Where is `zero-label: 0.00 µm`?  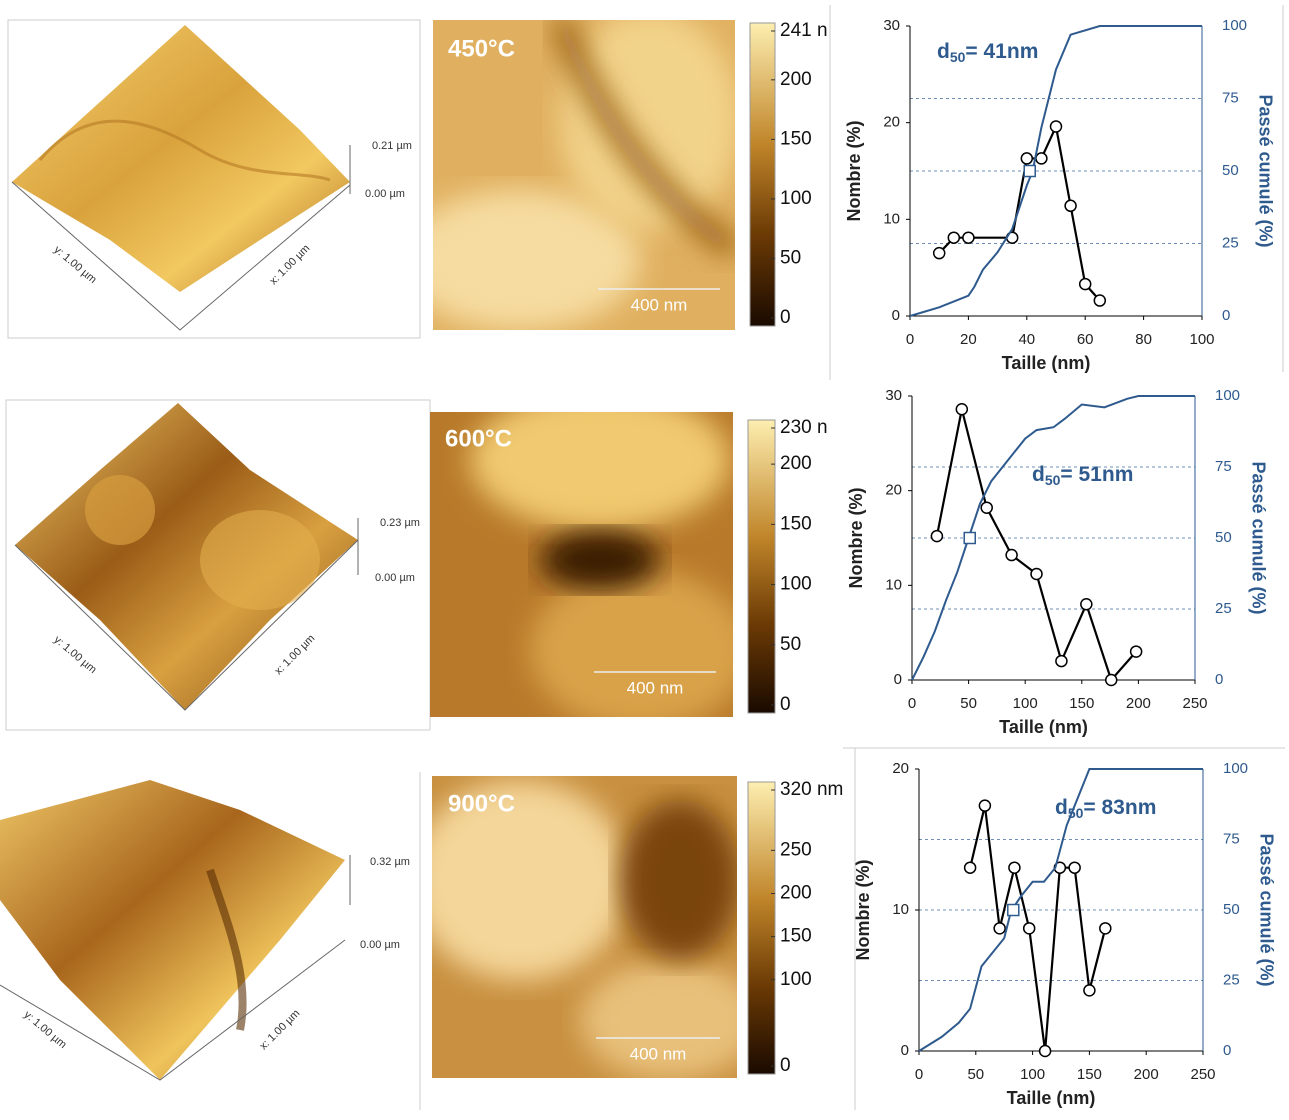
zero-label: 0.00 µm is located at coordinates (395, 578).